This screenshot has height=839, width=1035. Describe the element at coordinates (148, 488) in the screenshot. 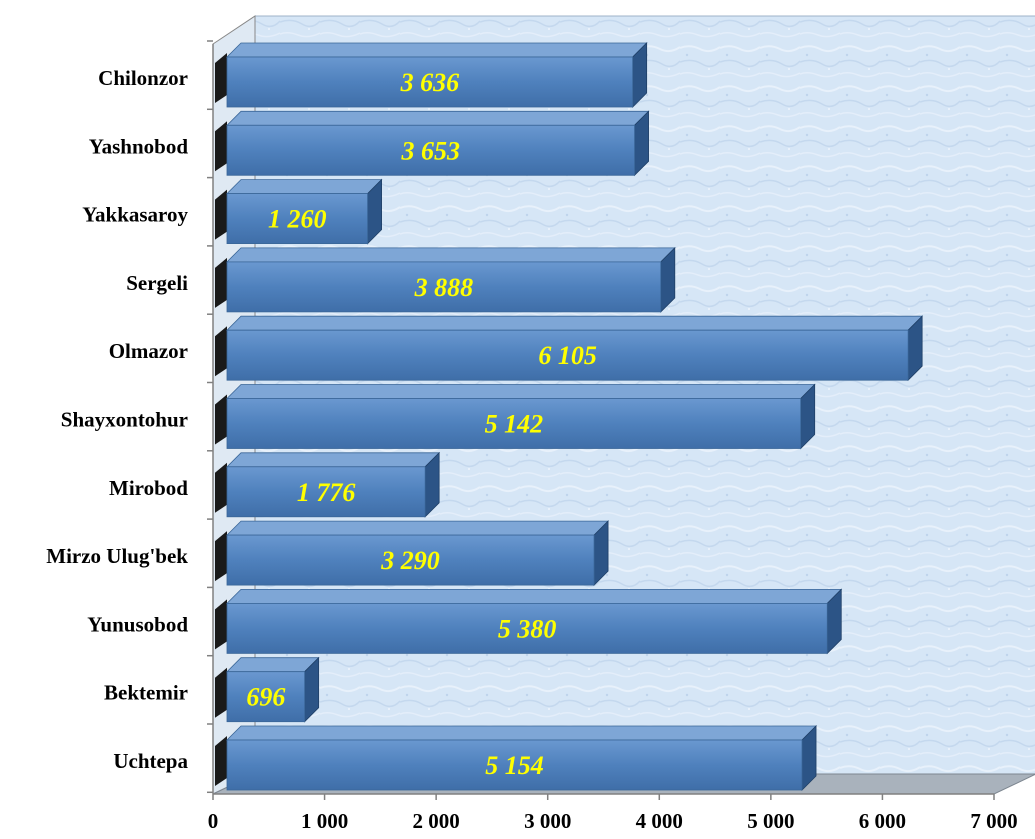

I see `category-label: Mirobod` at that location.